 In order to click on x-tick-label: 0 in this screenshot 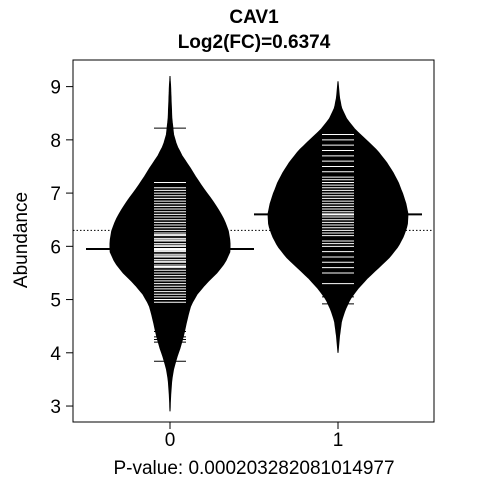, I will do `click(170, 440)`.